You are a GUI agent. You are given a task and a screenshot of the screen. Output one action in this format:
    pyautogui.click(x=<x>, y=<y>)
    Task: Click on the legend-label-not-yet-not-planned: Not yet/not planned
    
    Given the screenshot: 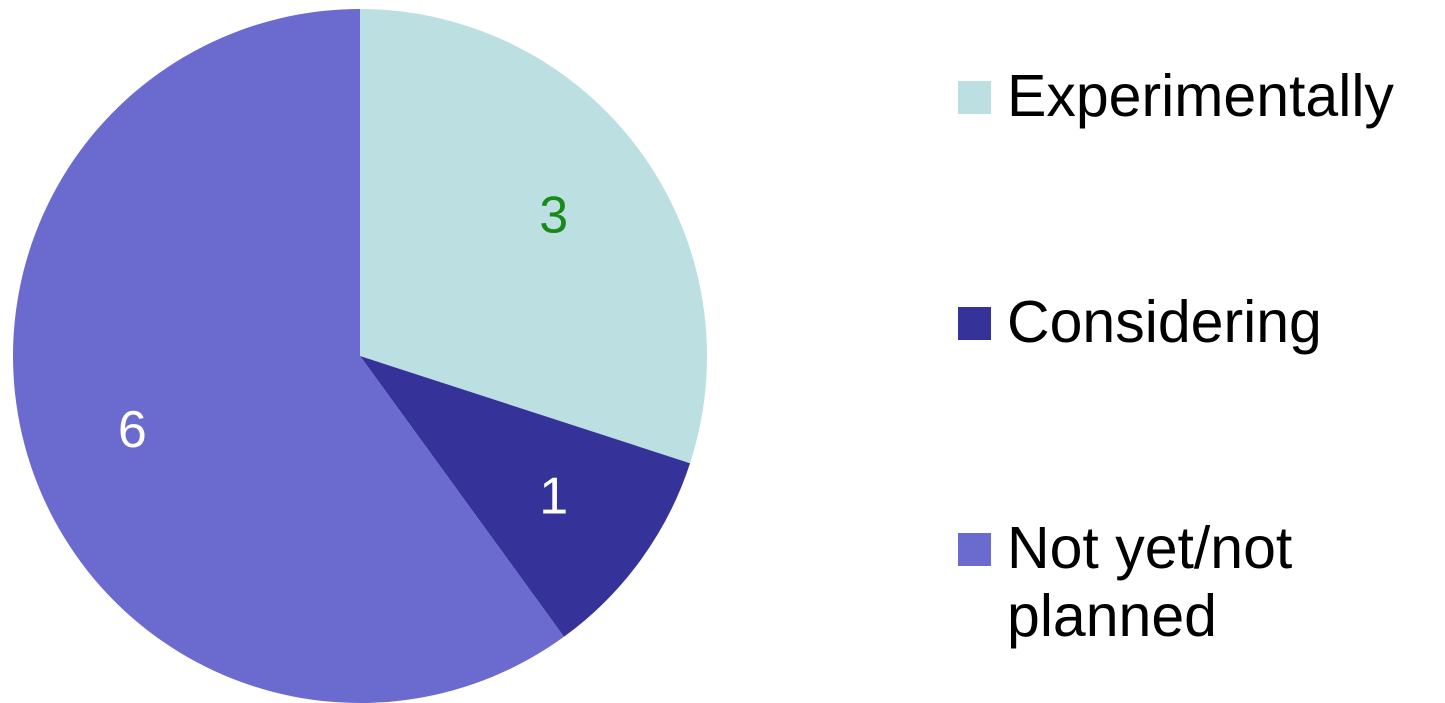 What is the action you would take?
    pyautogui.click(x=1150, y=582)
    